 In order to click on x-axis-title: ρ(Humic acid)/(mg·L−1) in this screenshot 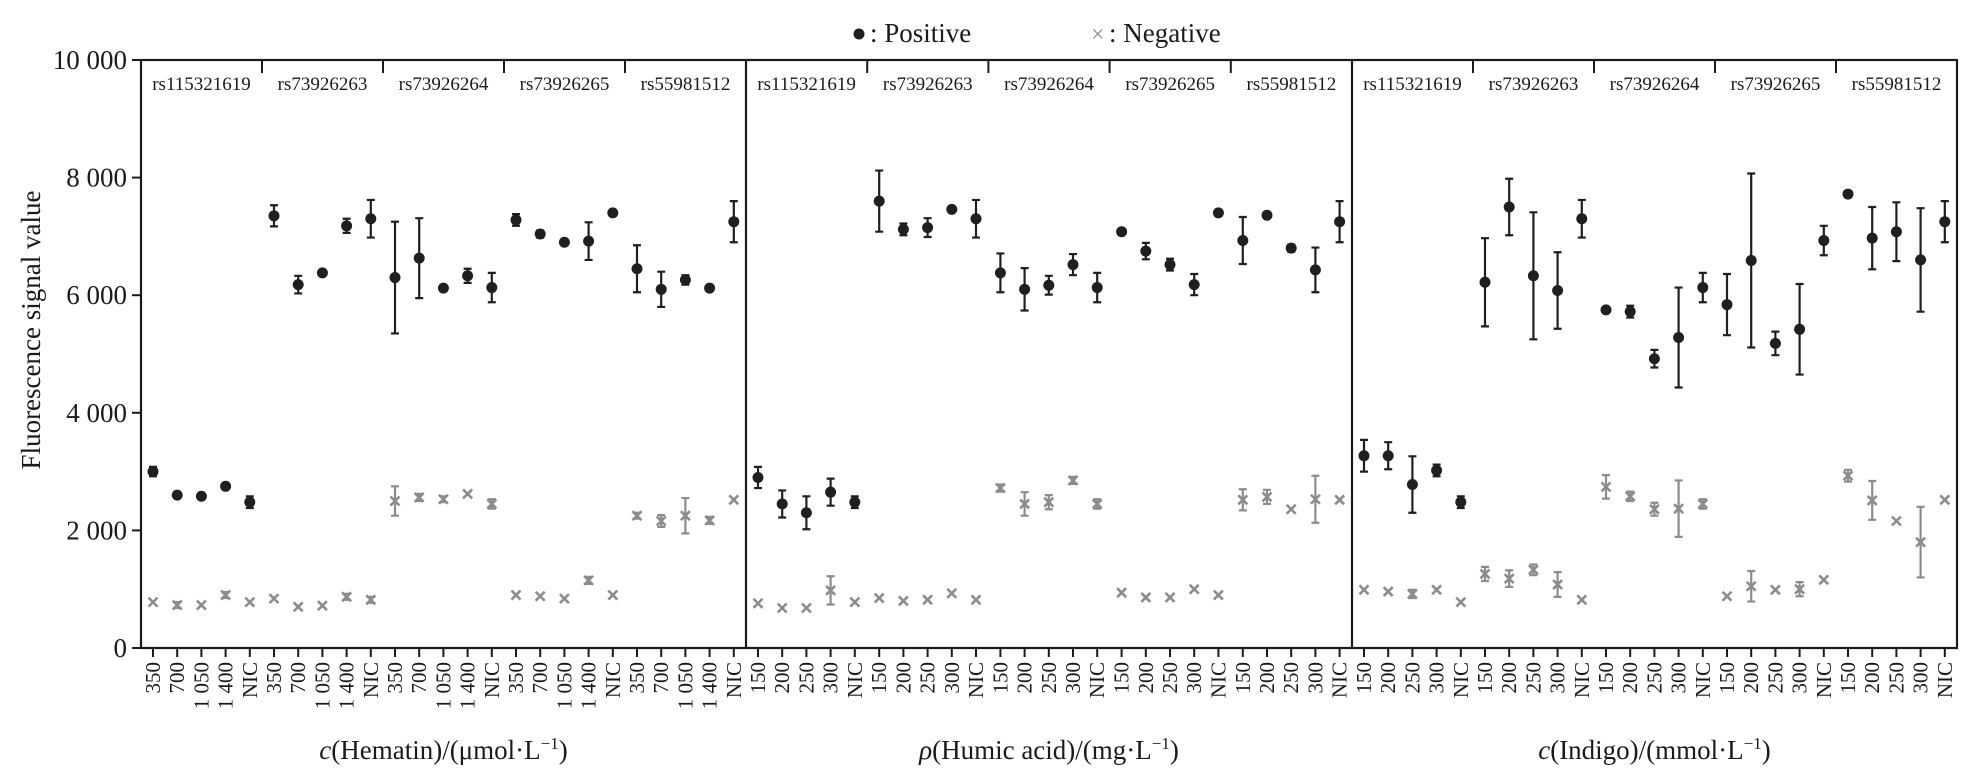, I will do `click(1048, 749)`.